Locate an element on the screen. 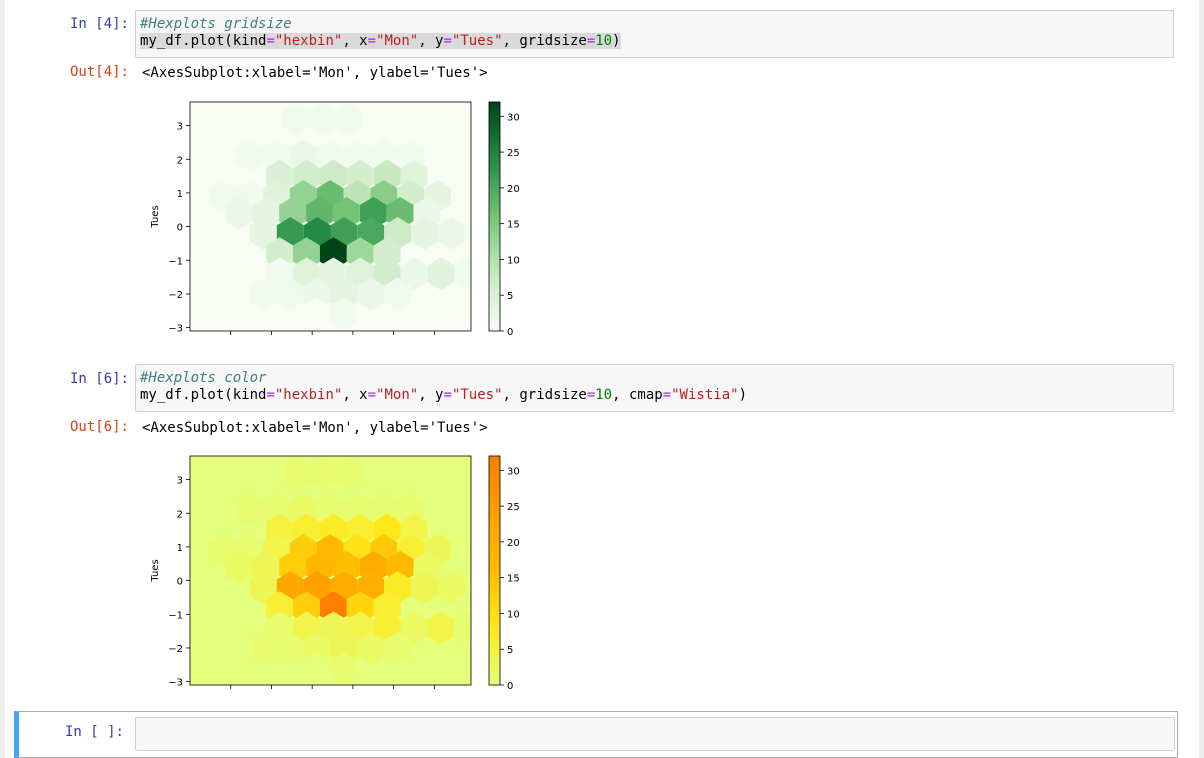  input-prompt: In [ ]: is located at coordinates (94, 732).